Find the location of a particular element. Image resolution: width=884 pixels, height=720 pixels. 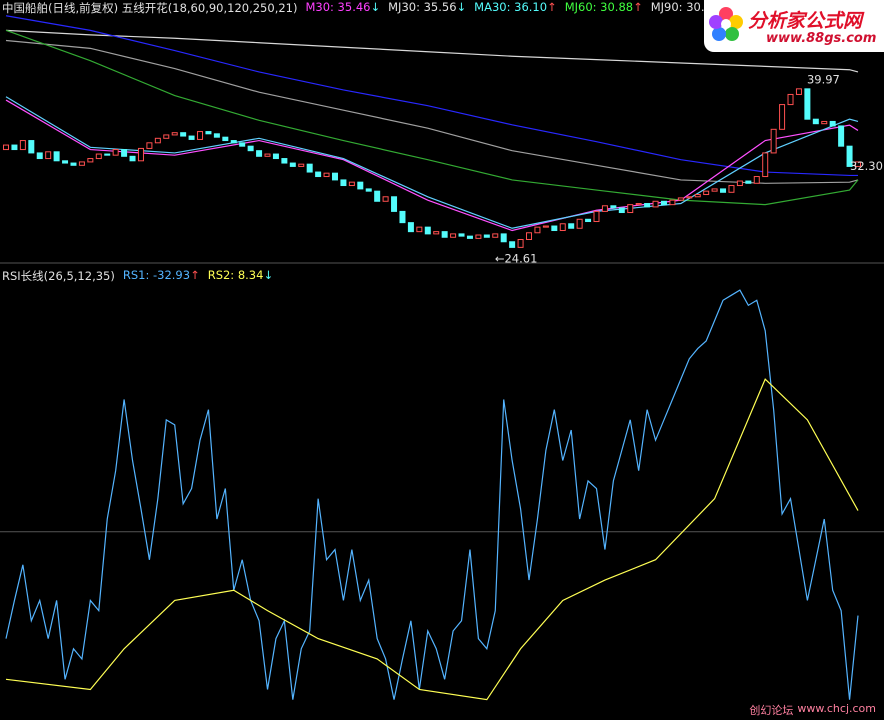

legend-item: MA30: 36.10 ↑ is located at coordinates (515, 8).